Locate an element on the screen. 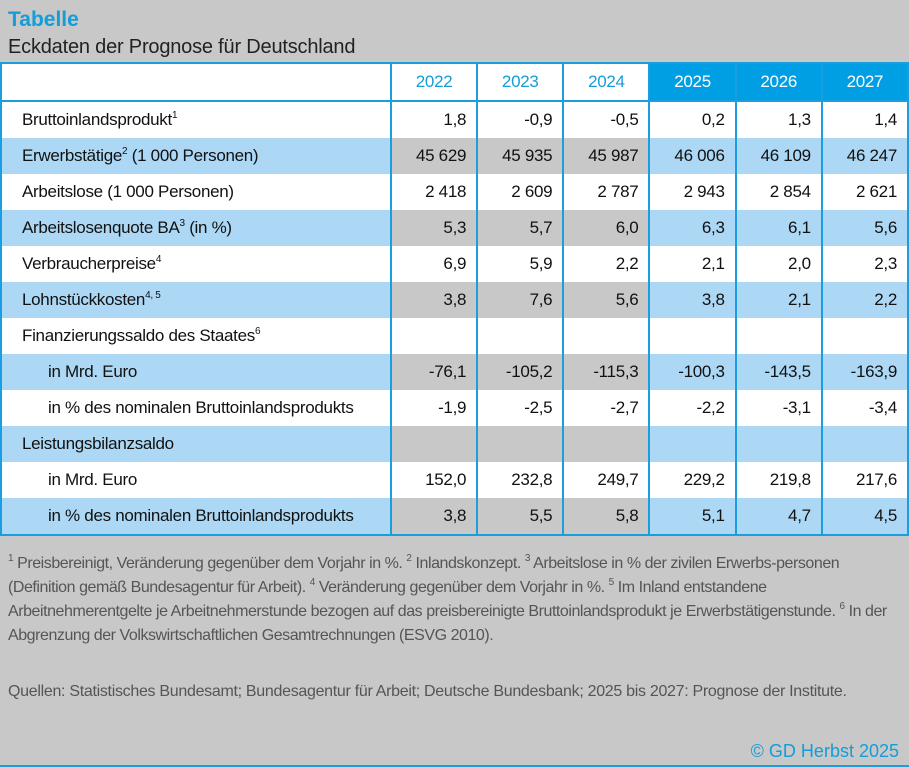  footnote-ref: 3 is located at coordinates (182, 223).